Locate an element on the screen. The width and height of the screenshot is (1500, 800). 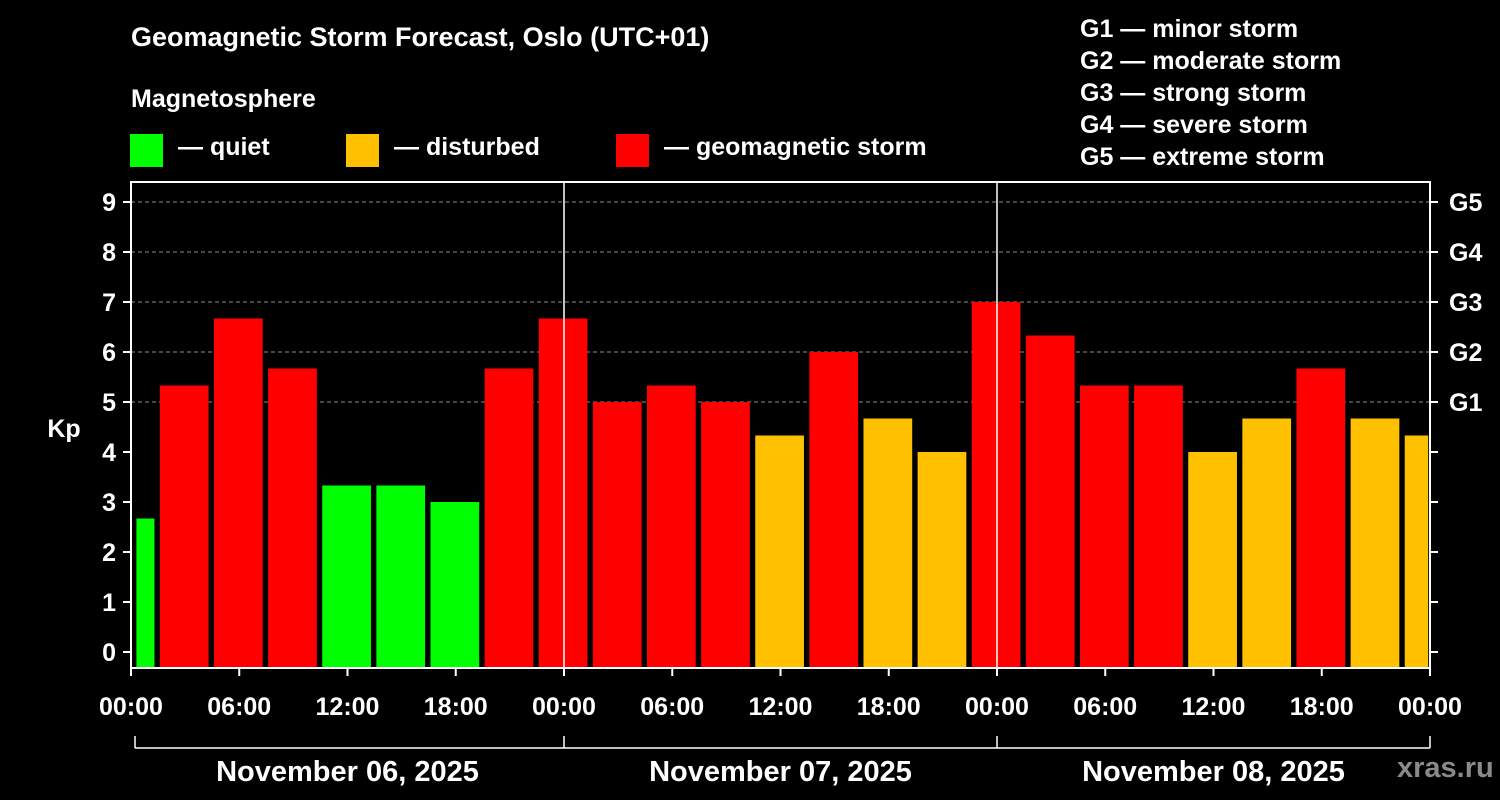
ytick-label-0: 0 is located at coordinates (109, 653).